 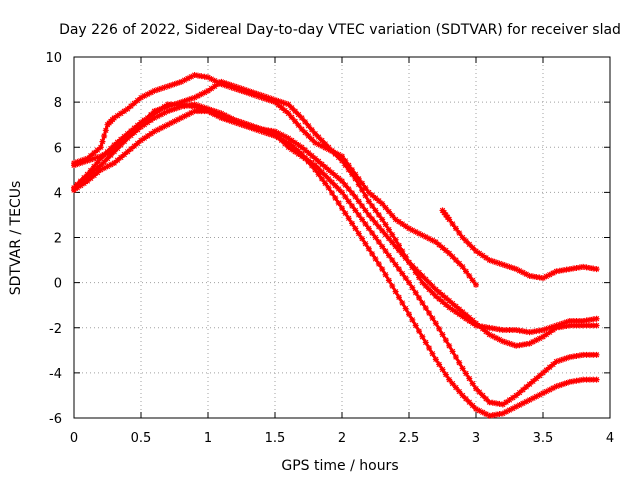 What do you see at coordinates (409, 438) in the screenshot?
I see `x-tick-label: 2.5` at bounding box center [409, 438].